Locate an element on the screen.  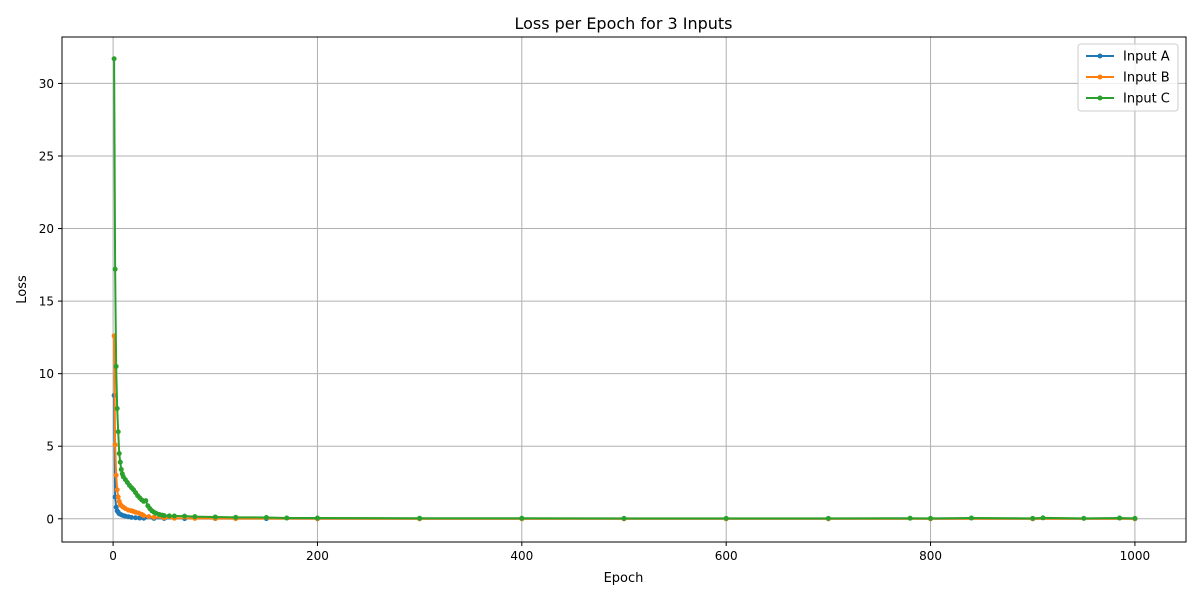
y-axis-ticks: 0 5 10 15 20 25 30 is located at coordinates (50, 301).